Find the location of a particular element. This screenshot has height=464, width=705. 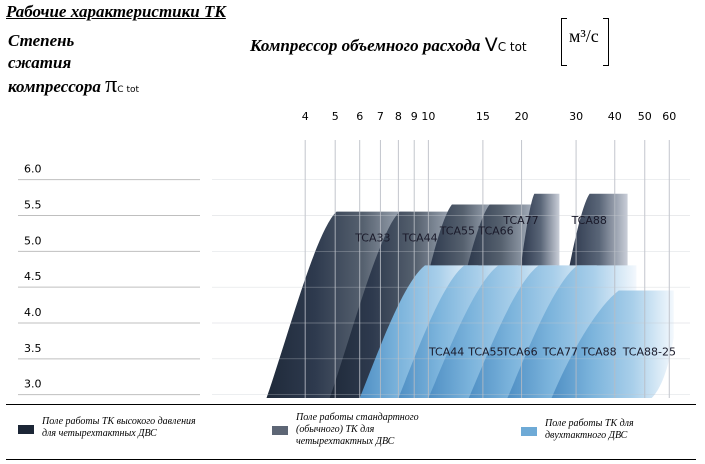

x-axis-symbol: V is located at coordinates (491, 45).